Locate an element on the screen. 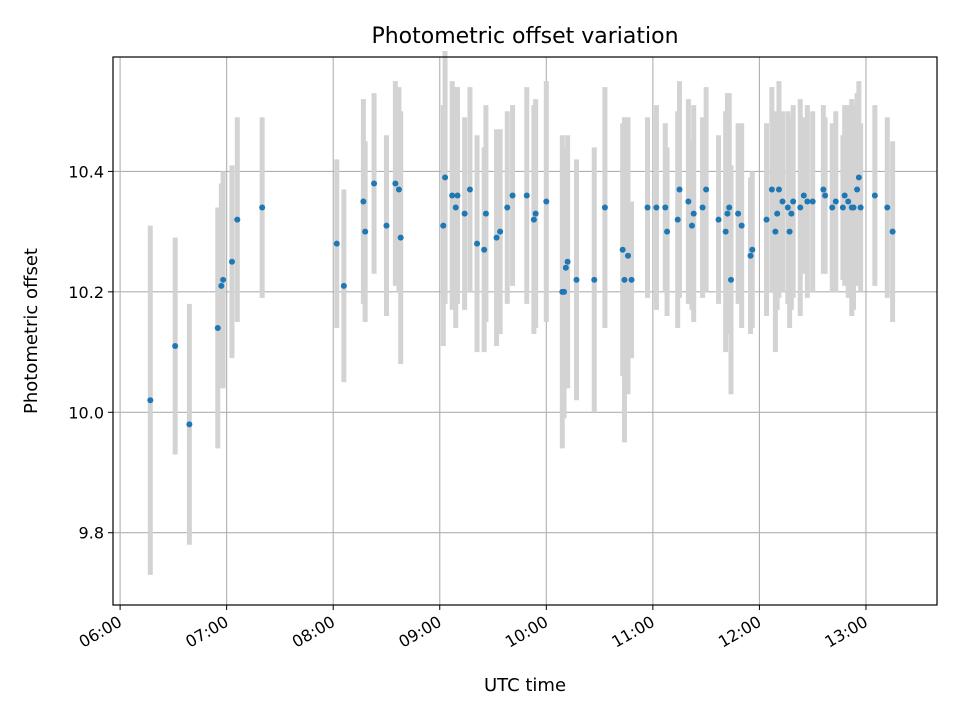 This screenshot has height=720, width=960. y-axis: 9.8 10.0 10.2 10.4 is located at coordinates (90, 352).